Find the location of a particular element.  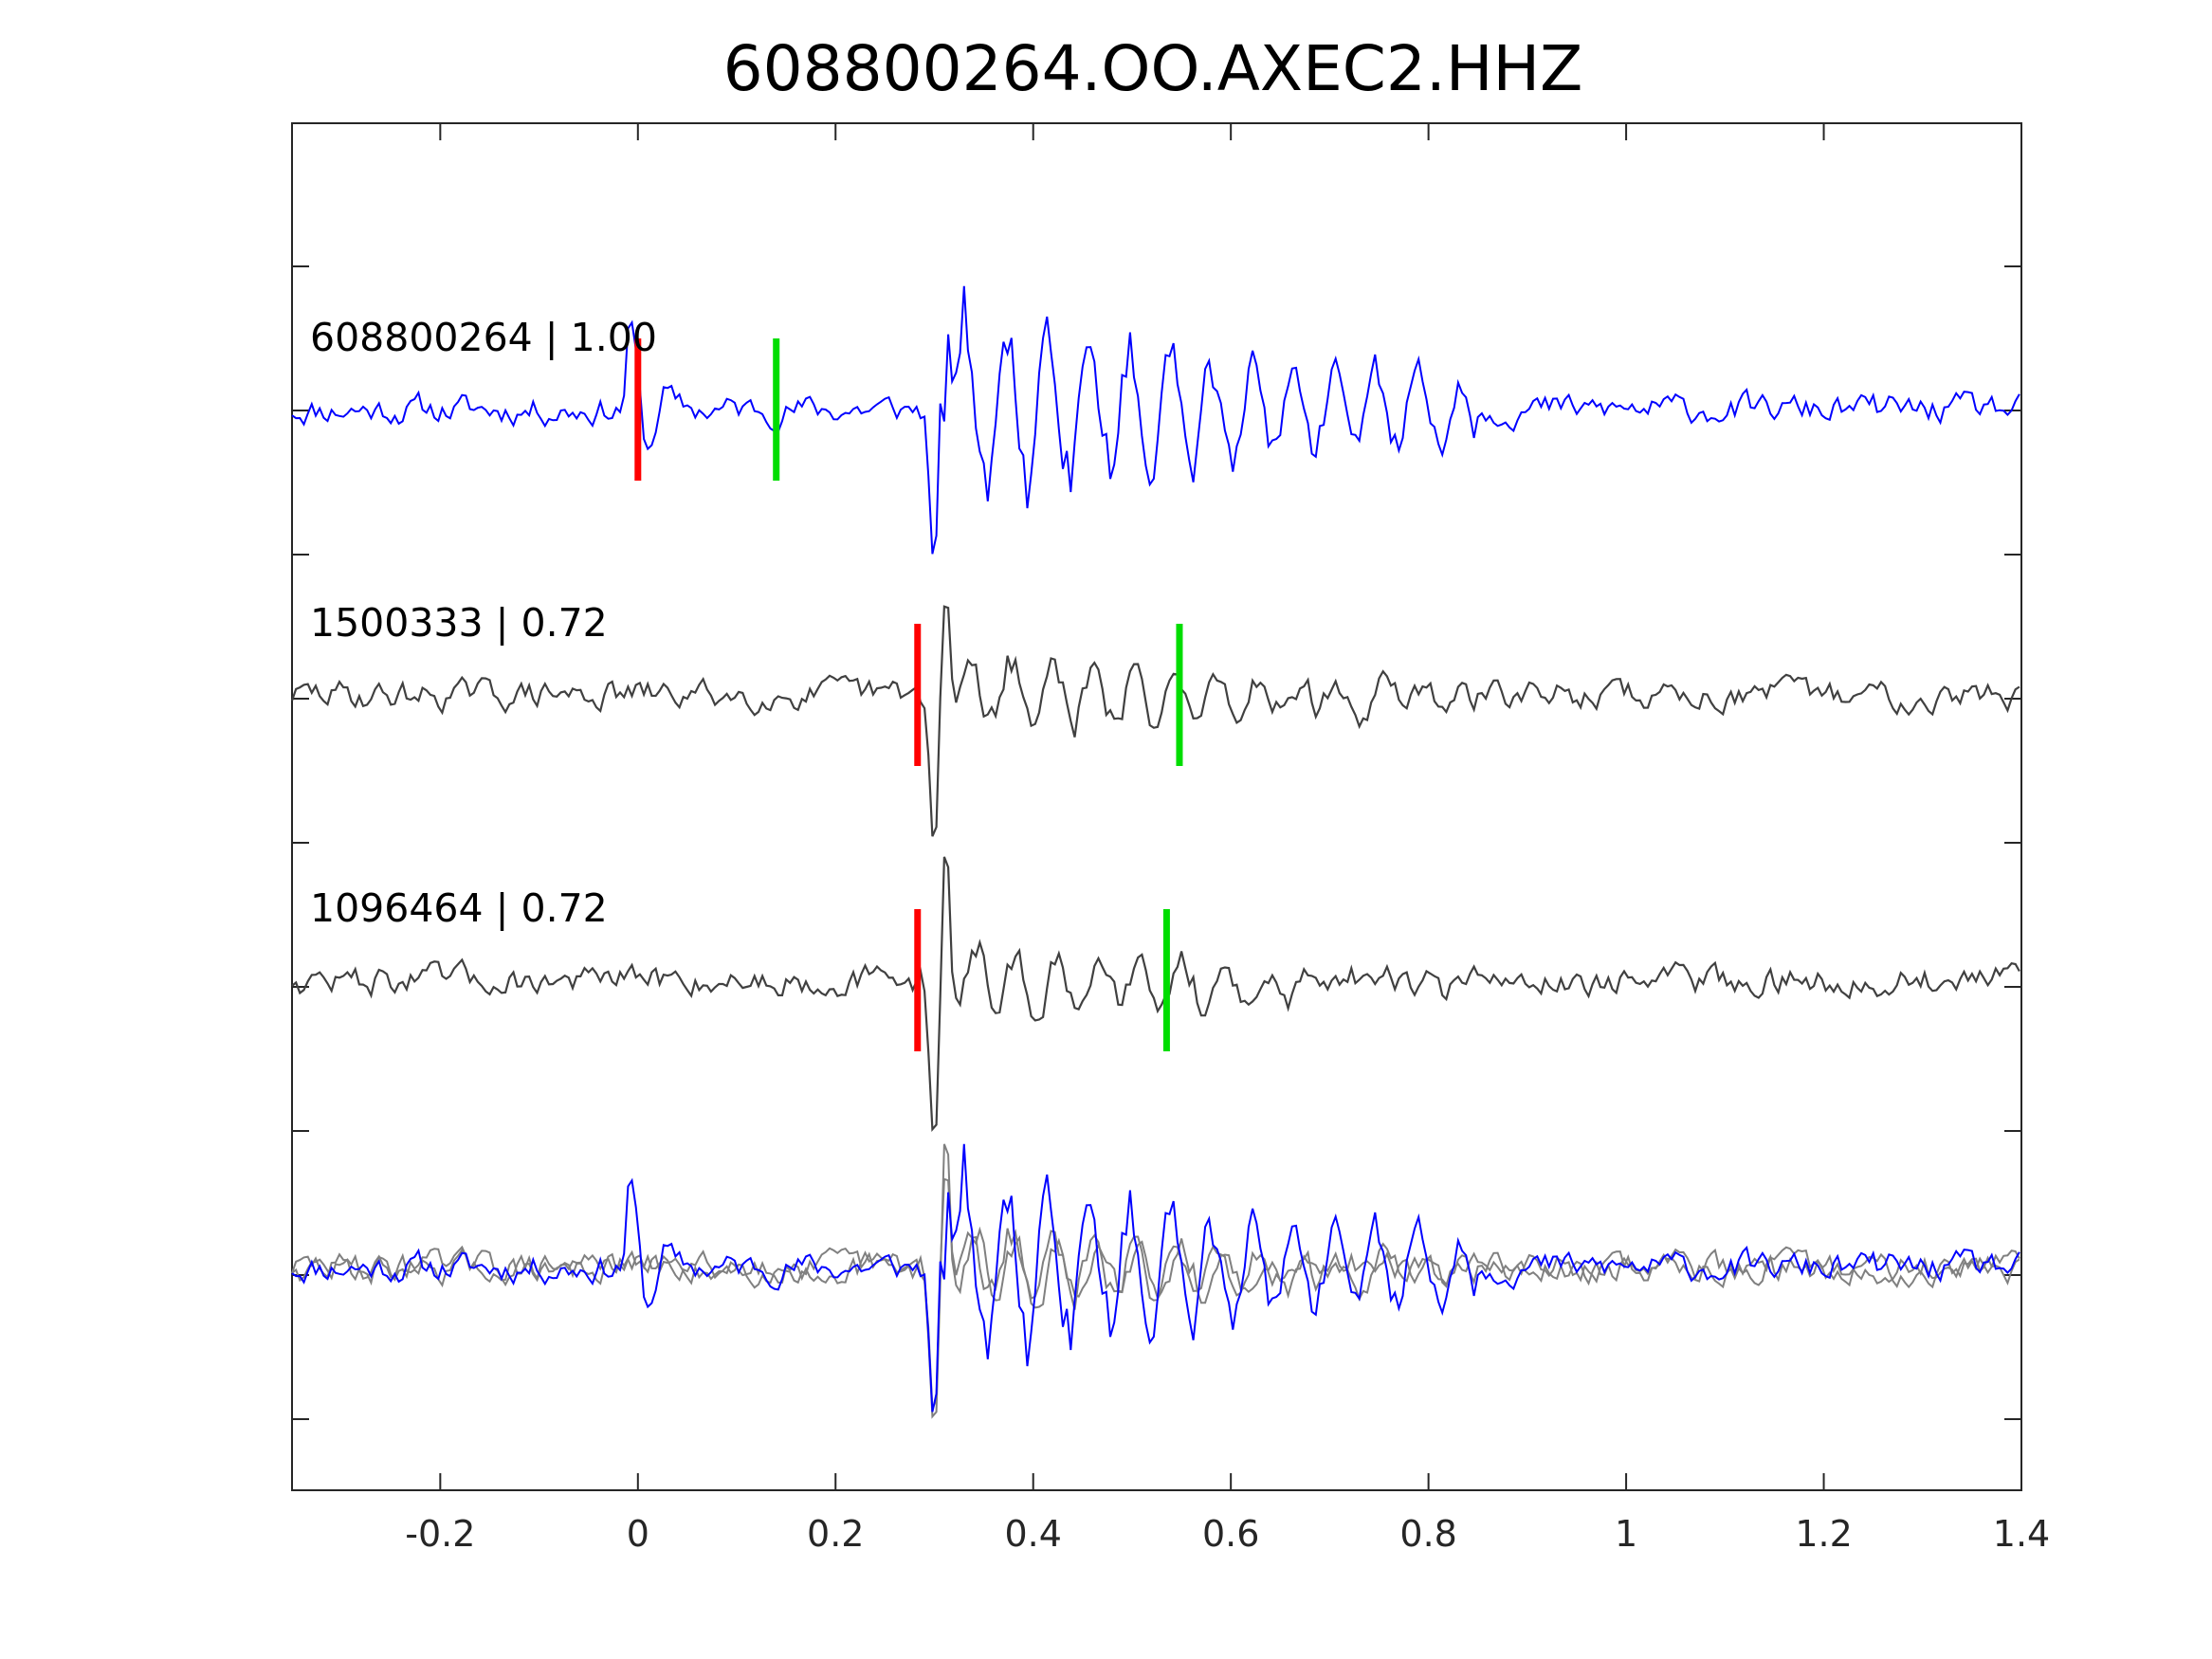

x-tick-label: 0.2 is located at coordinates (835, 1534).